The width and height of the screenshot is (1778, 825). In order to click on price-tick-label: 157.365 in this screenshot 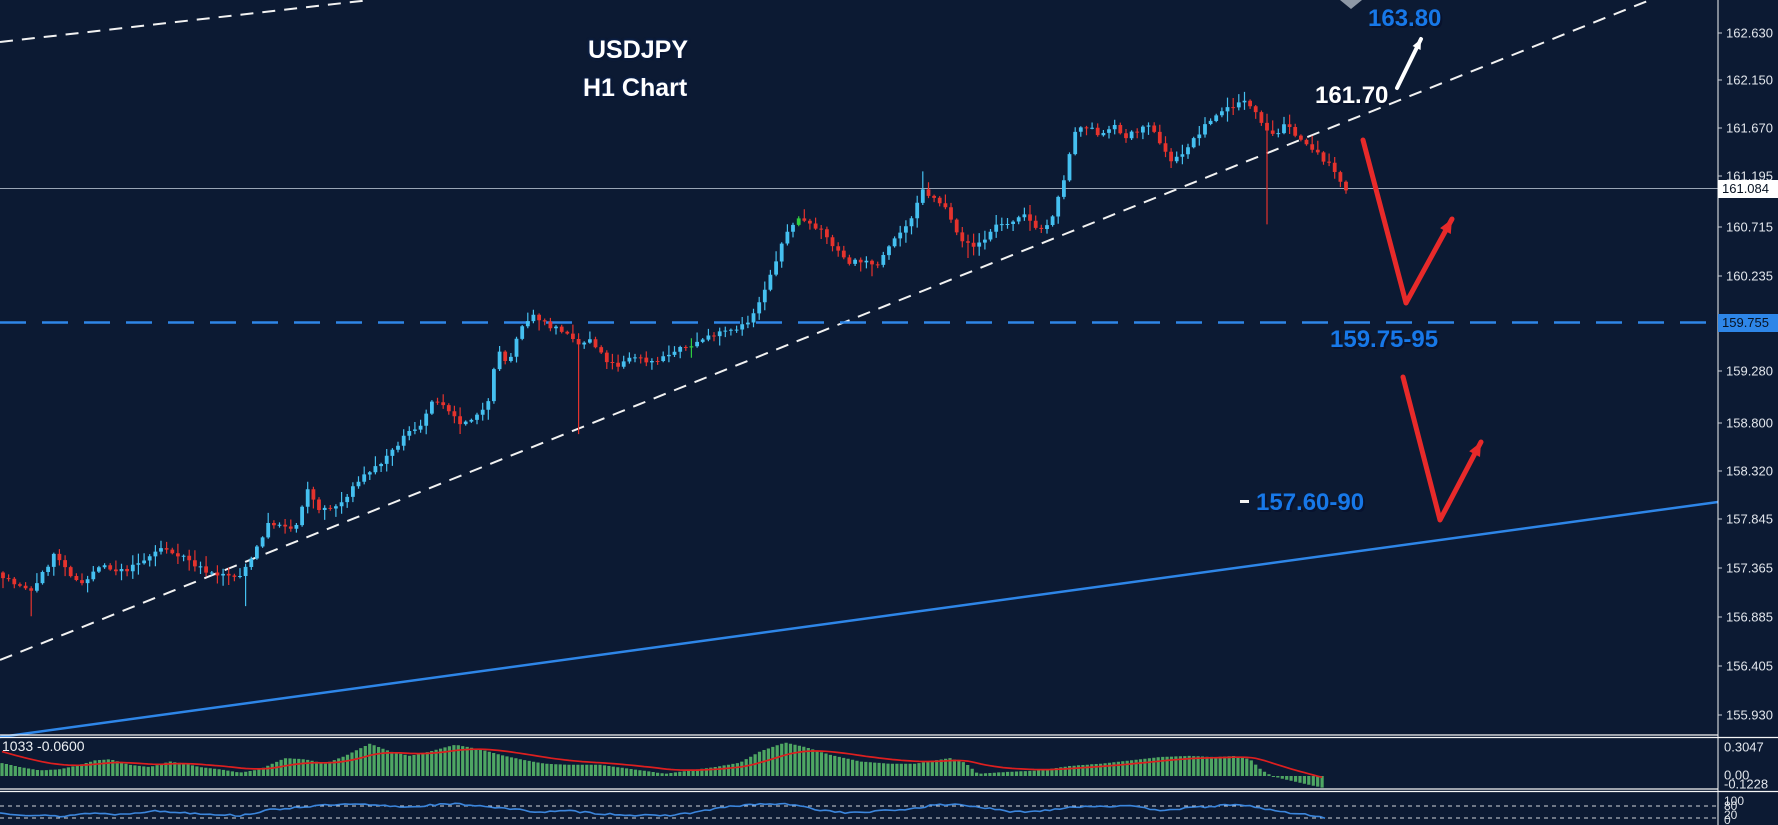, I will do `click(1749, 568)`.